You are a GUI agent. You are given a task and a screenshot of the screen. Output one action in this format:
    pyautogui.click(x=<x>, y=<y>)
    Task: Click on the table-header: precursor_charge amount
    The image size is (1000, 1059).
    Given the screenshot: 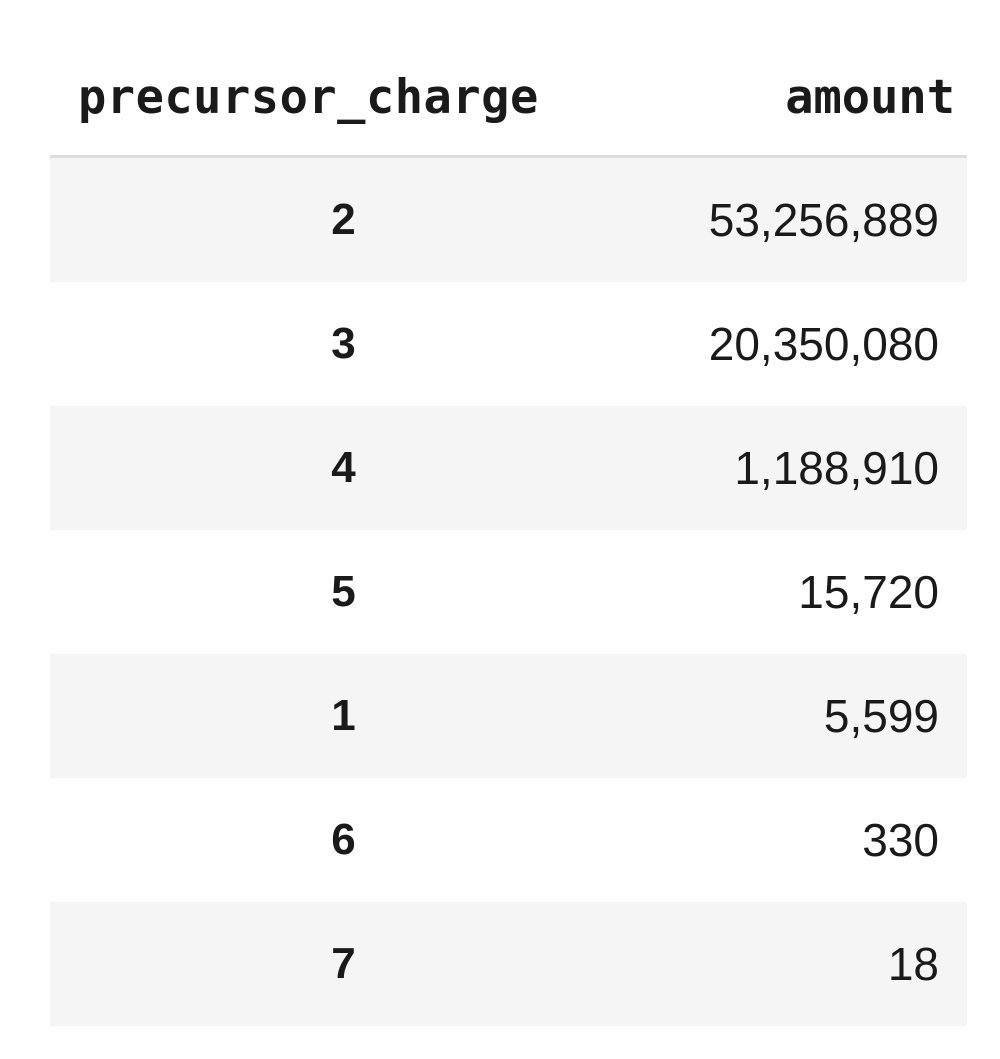 What is the action you would take?
    pyautogui.click(x=508, y=99)
    